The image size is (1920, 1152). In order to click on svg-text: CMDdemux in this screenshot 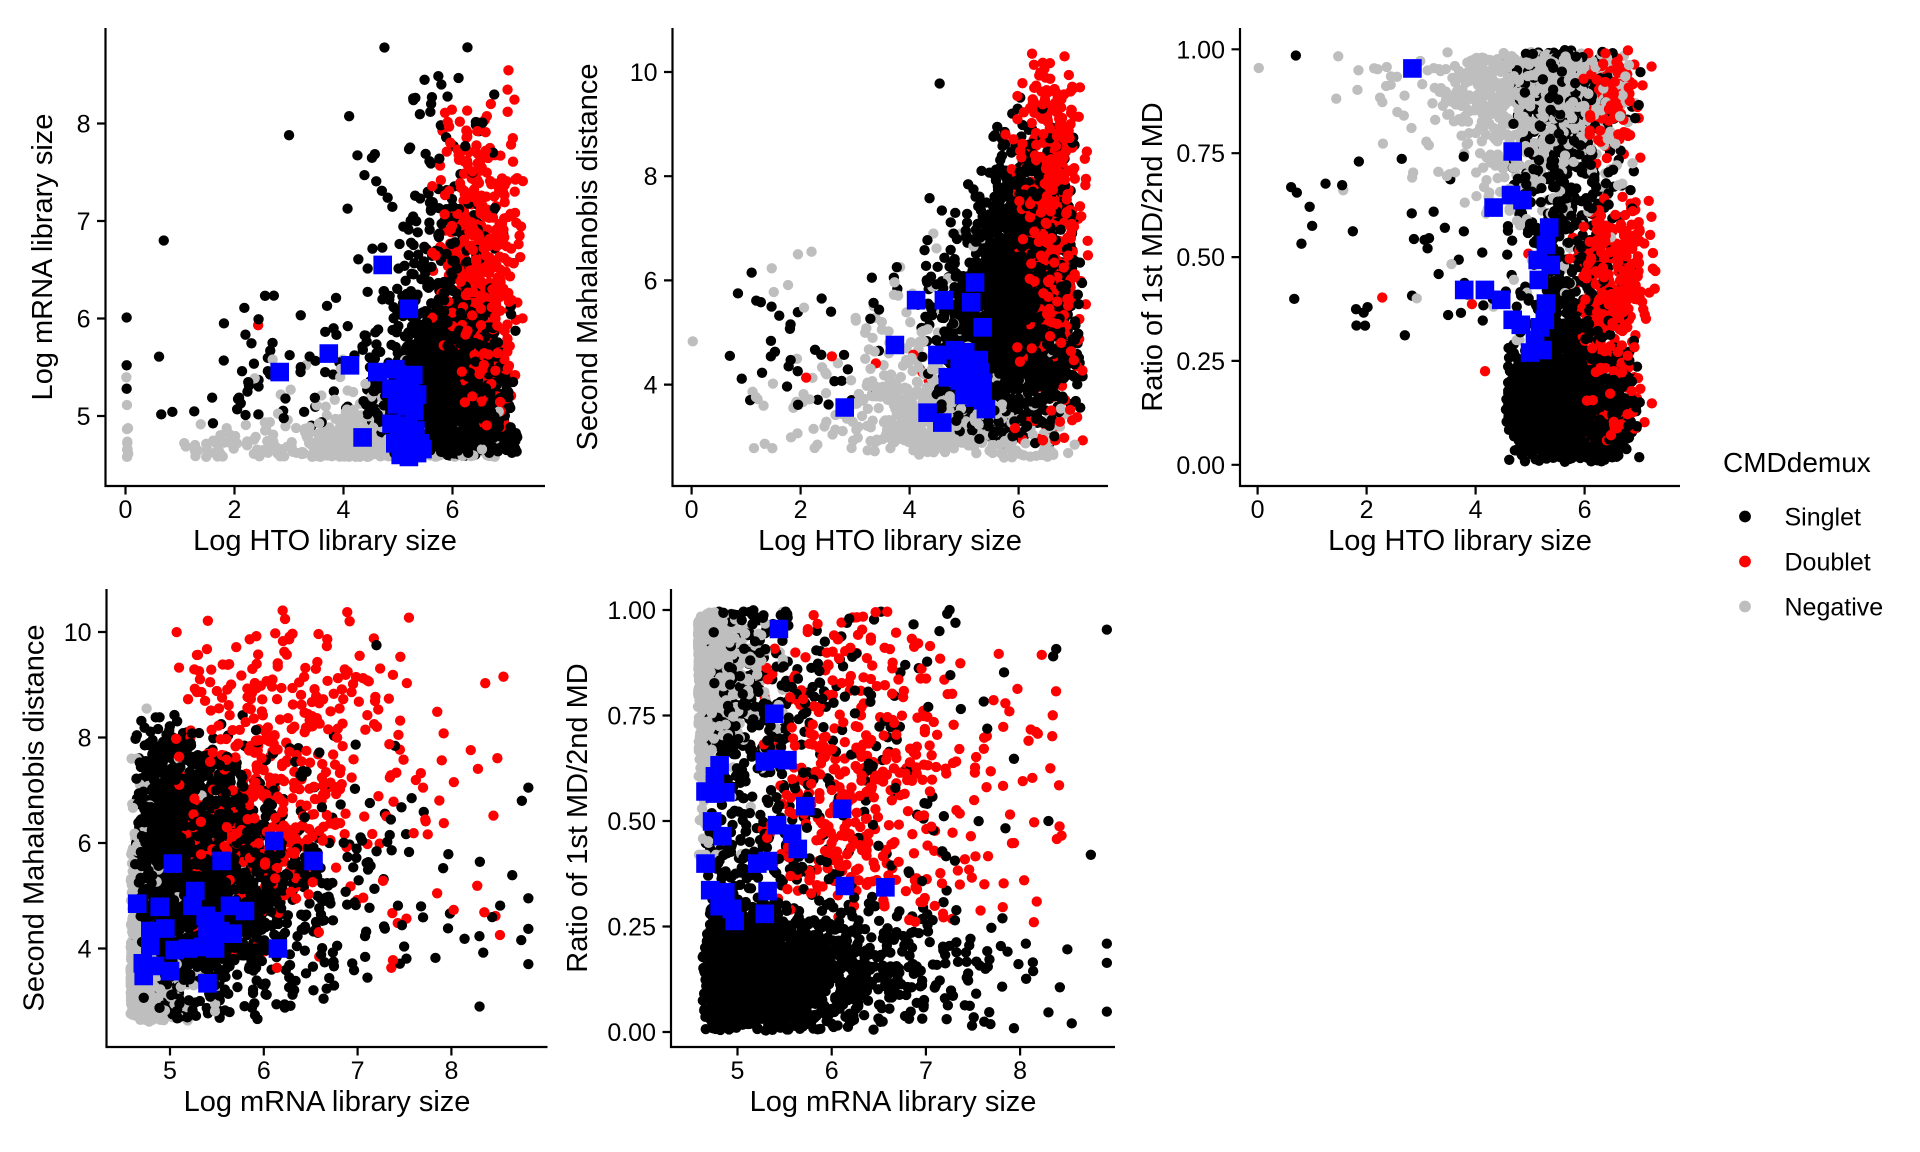, I will do `click(1797, 462)`.